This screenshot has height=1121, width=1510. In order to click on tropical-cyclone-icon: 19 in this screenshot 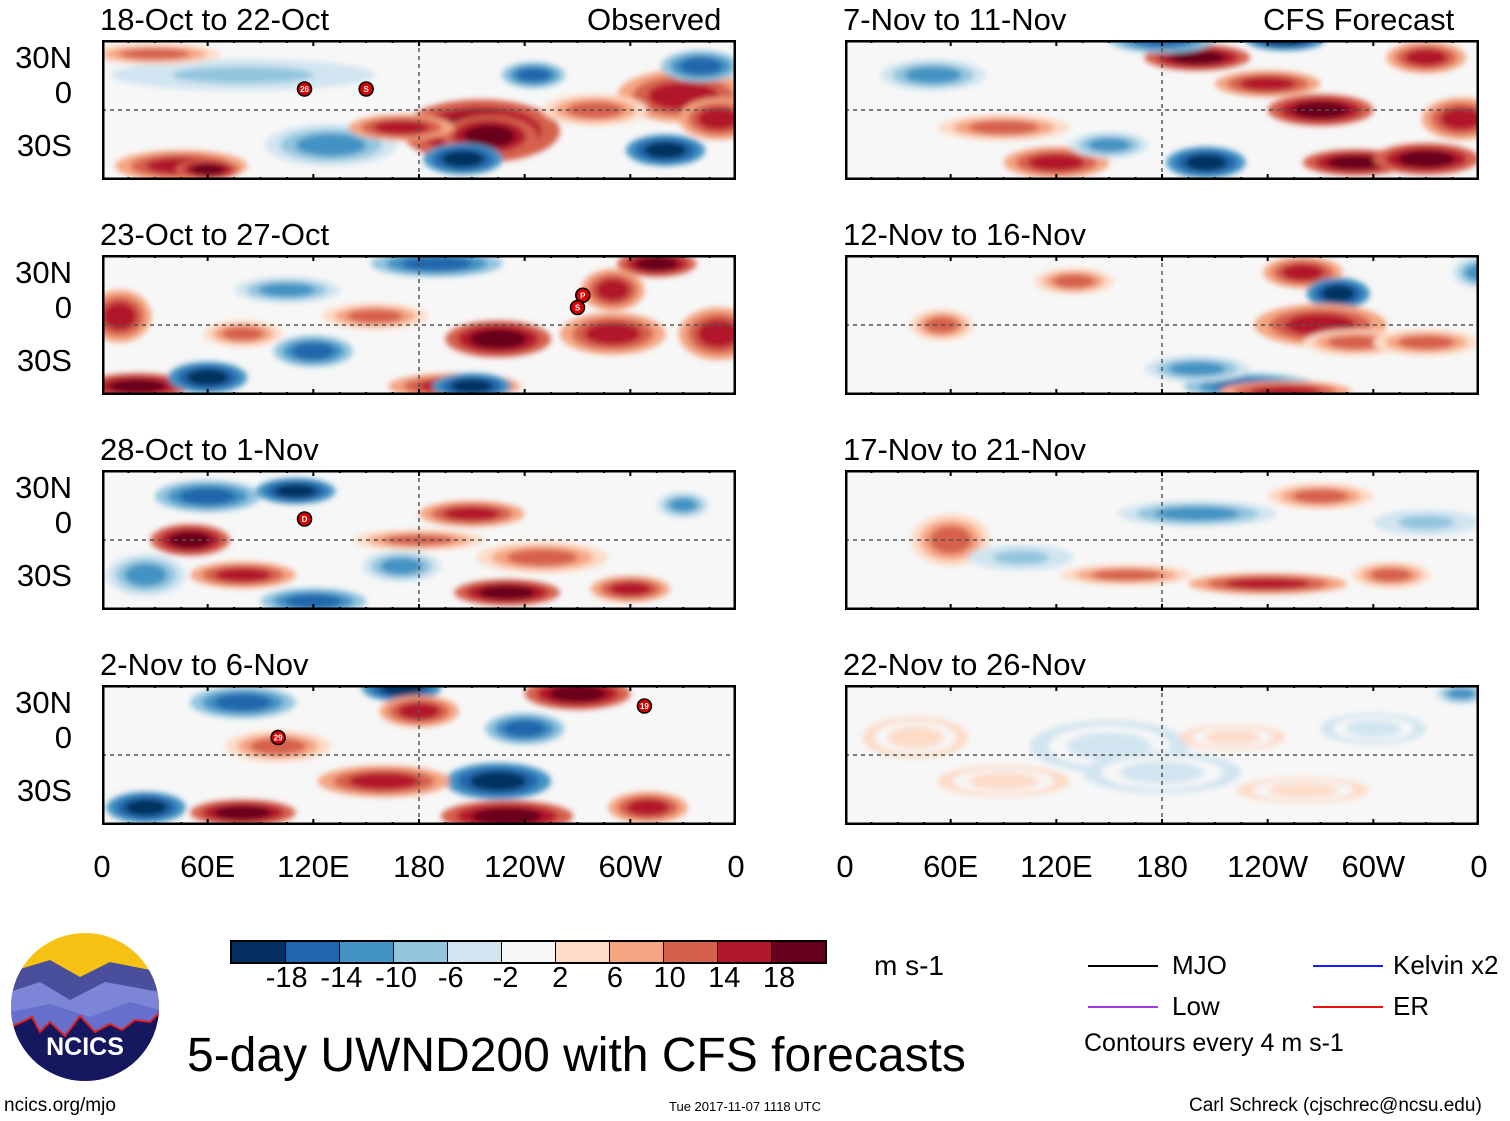, I will do `click(644, 706)`.